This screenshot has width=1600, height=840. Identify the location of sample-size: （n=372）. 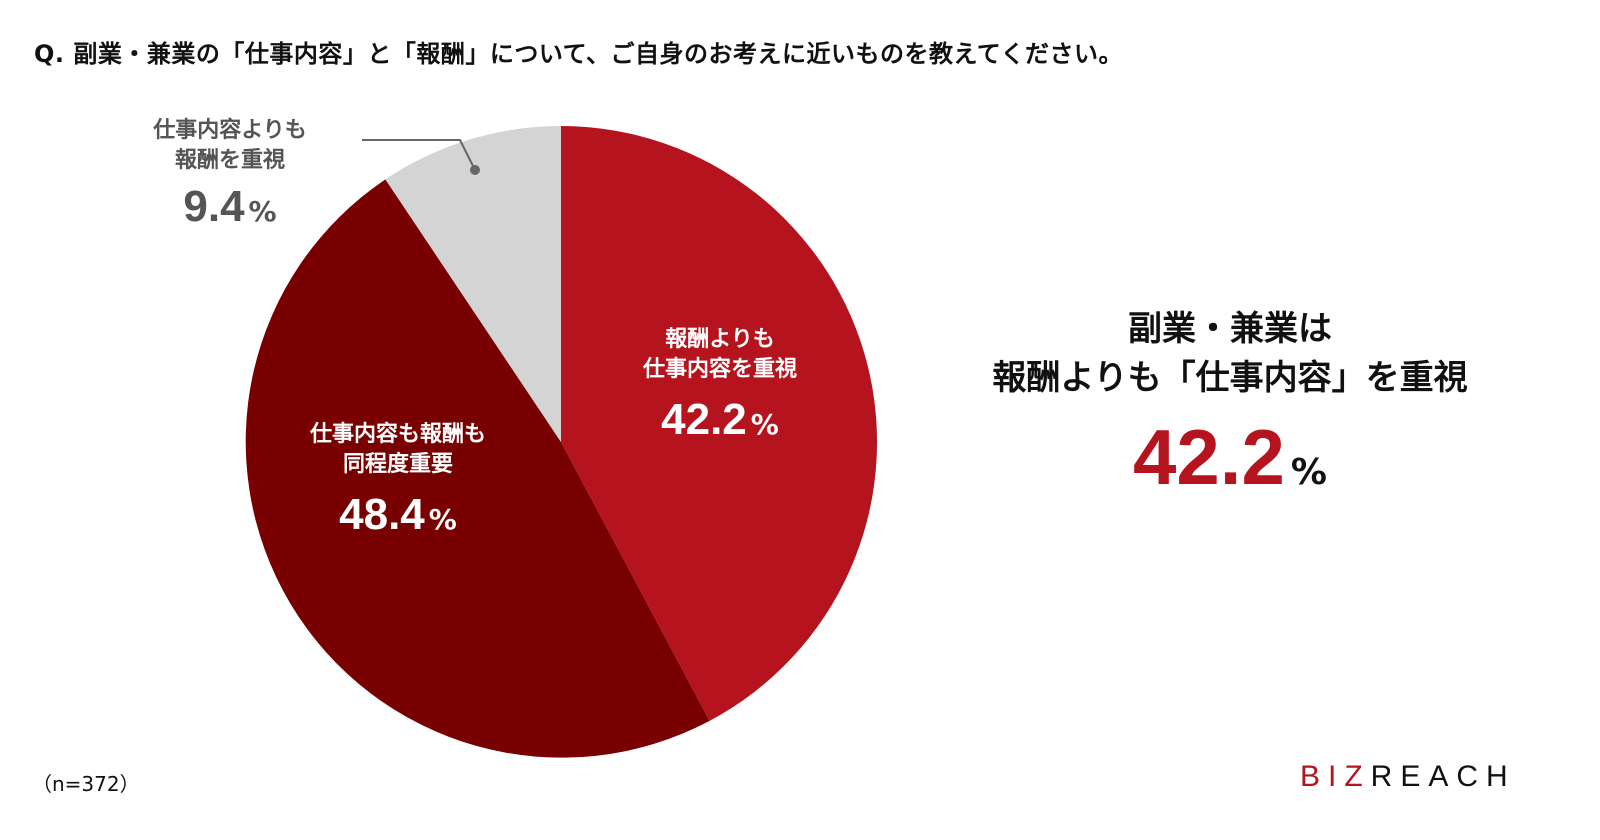
(86, 784).